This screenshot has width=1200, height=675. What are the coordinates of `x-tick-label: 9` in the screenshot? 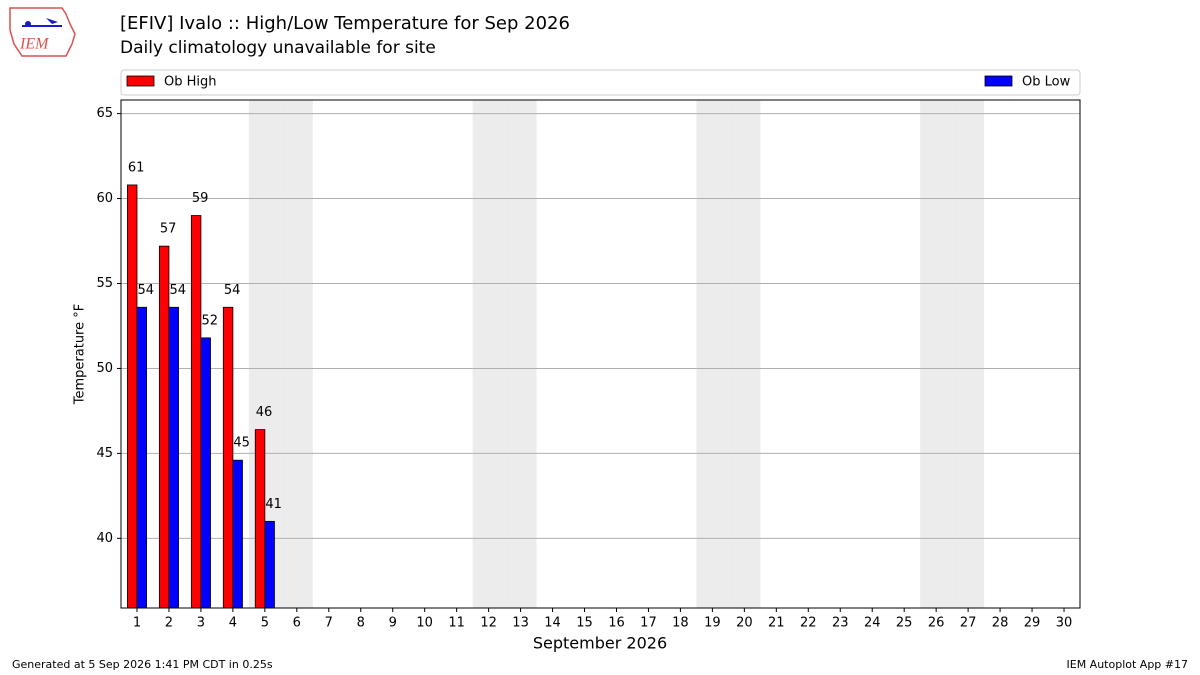 It's located at (393, 623).